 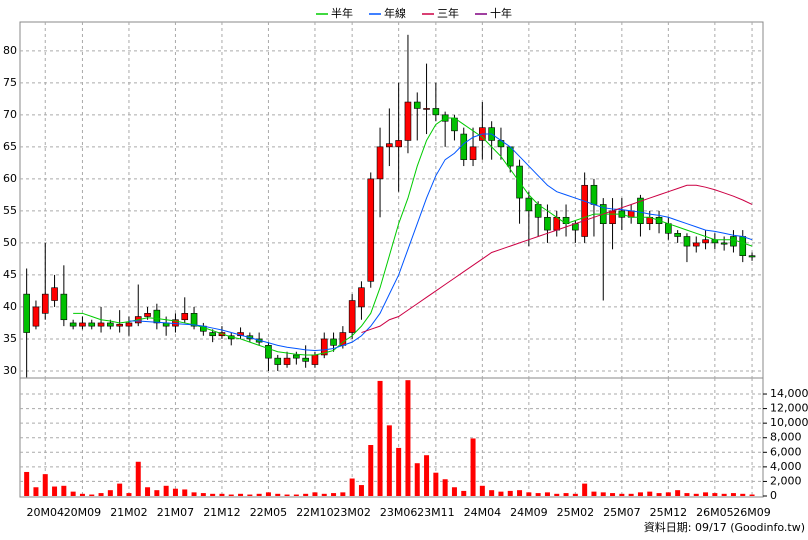 What do you see at coordinates (622, 512) in the screenshot?
I see `x-tick-label: 25M07` at bounding box center [622, 512].